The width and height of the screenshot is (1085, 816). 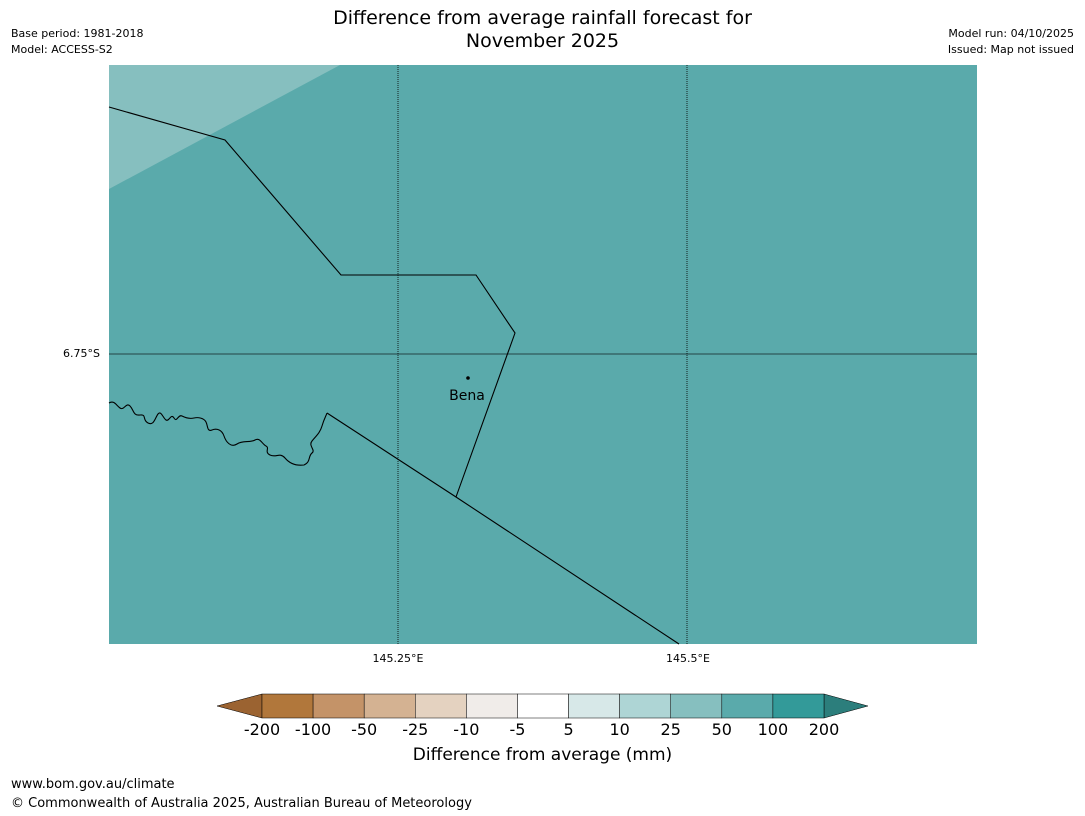 What do you see at coordinates (568, 729) in the screenshot?
I see `colorbar-tick-label: 5` at bounding box center [568, 729].